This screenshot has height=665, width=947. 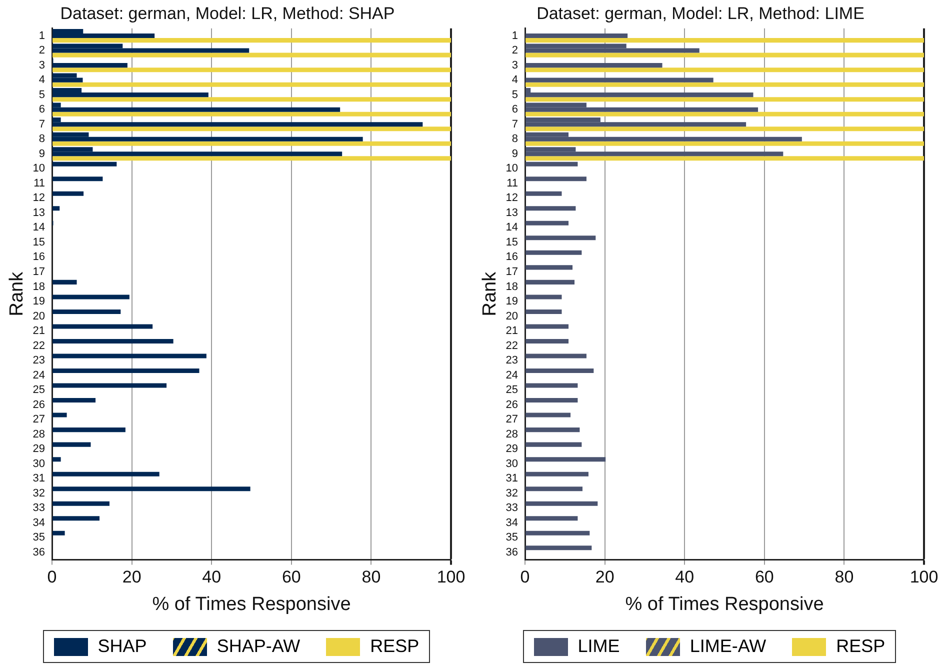 What do you see at coordinates (724, 604) in the screenshot?
I see `x-axis-title: % of Times Responsive` at bounding box center [724, 604].